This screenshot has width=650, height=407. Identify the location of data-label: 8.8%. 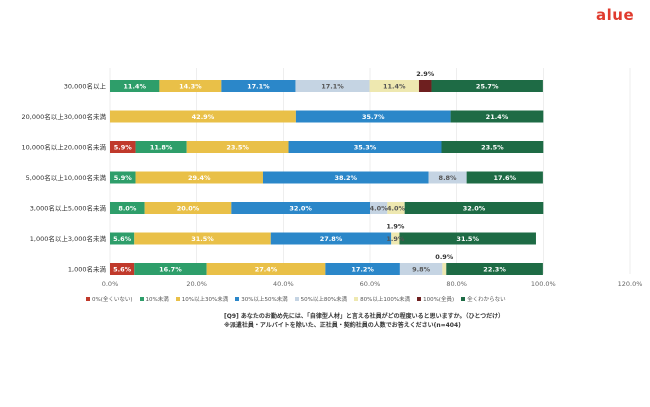
(448, 178).